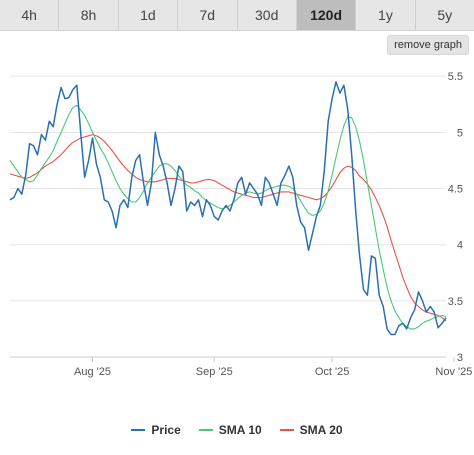 The width and height of the screenshot is (474, 455). I want to click on tab-7d: 7d, so click(208, 15).